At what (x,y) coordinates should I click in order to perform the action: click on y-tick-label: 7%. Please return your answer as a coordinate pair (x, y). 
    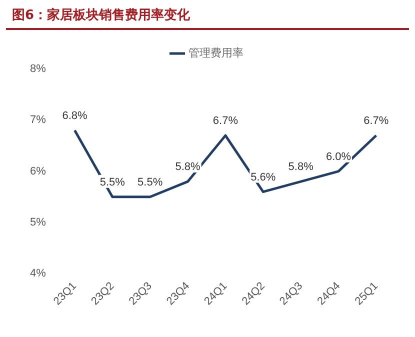
    Looking at the image, I should click on (38, 120).